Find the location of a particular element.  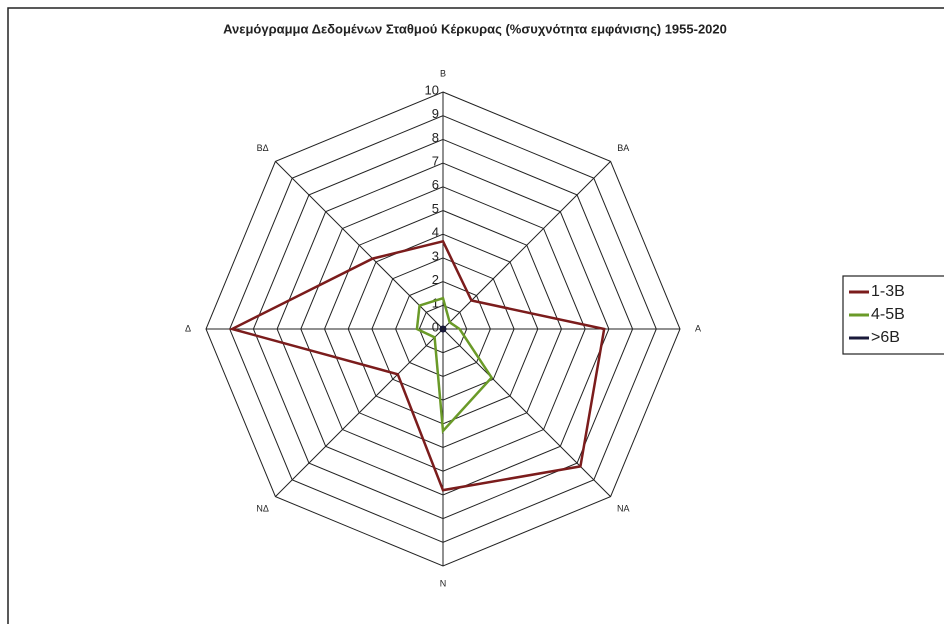

tick-label: 1 is located at coordinates (435, 303).